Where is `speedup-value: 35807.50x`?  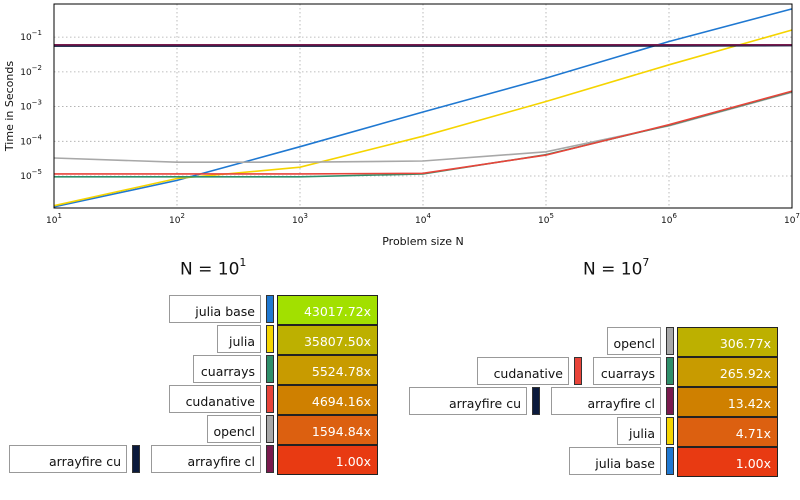
speedup-value: 35807.50x is located at coordinates (327, 340).